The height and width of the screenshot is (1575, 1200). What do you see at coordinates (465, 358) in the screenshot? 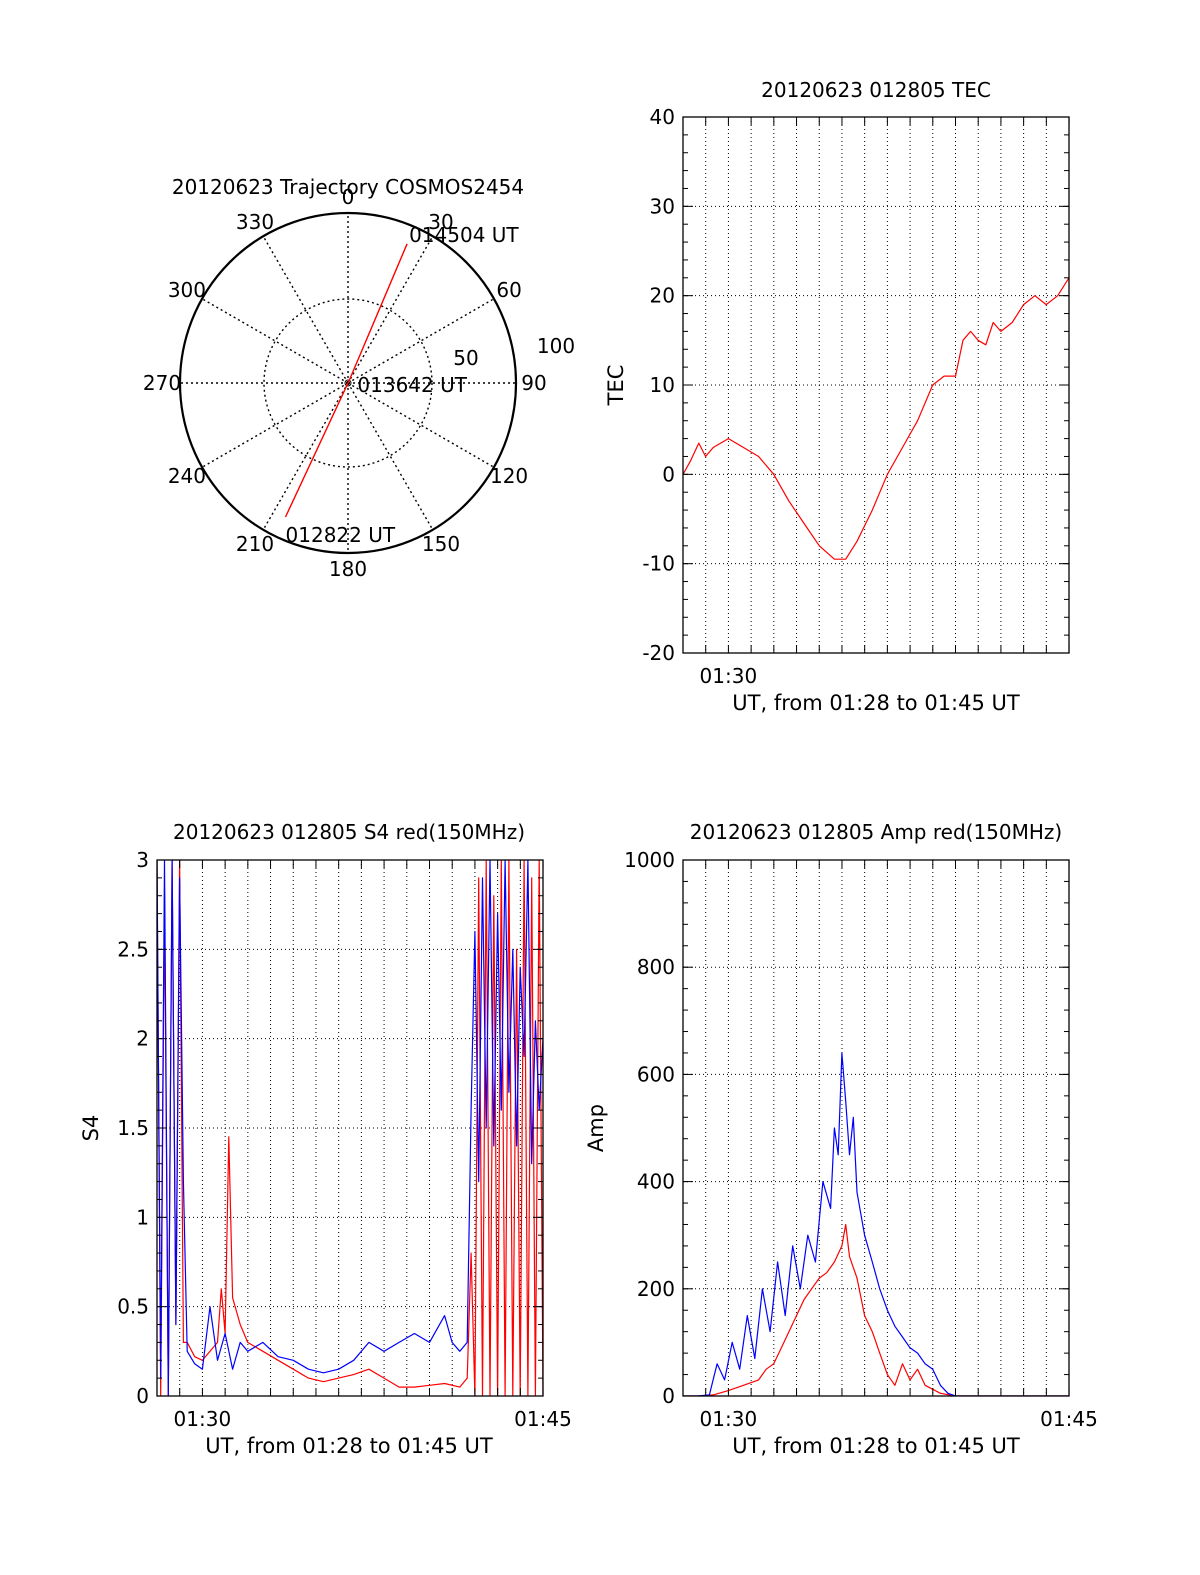
I see `polar-radial-label: 50` at bounding box center [465, 358].